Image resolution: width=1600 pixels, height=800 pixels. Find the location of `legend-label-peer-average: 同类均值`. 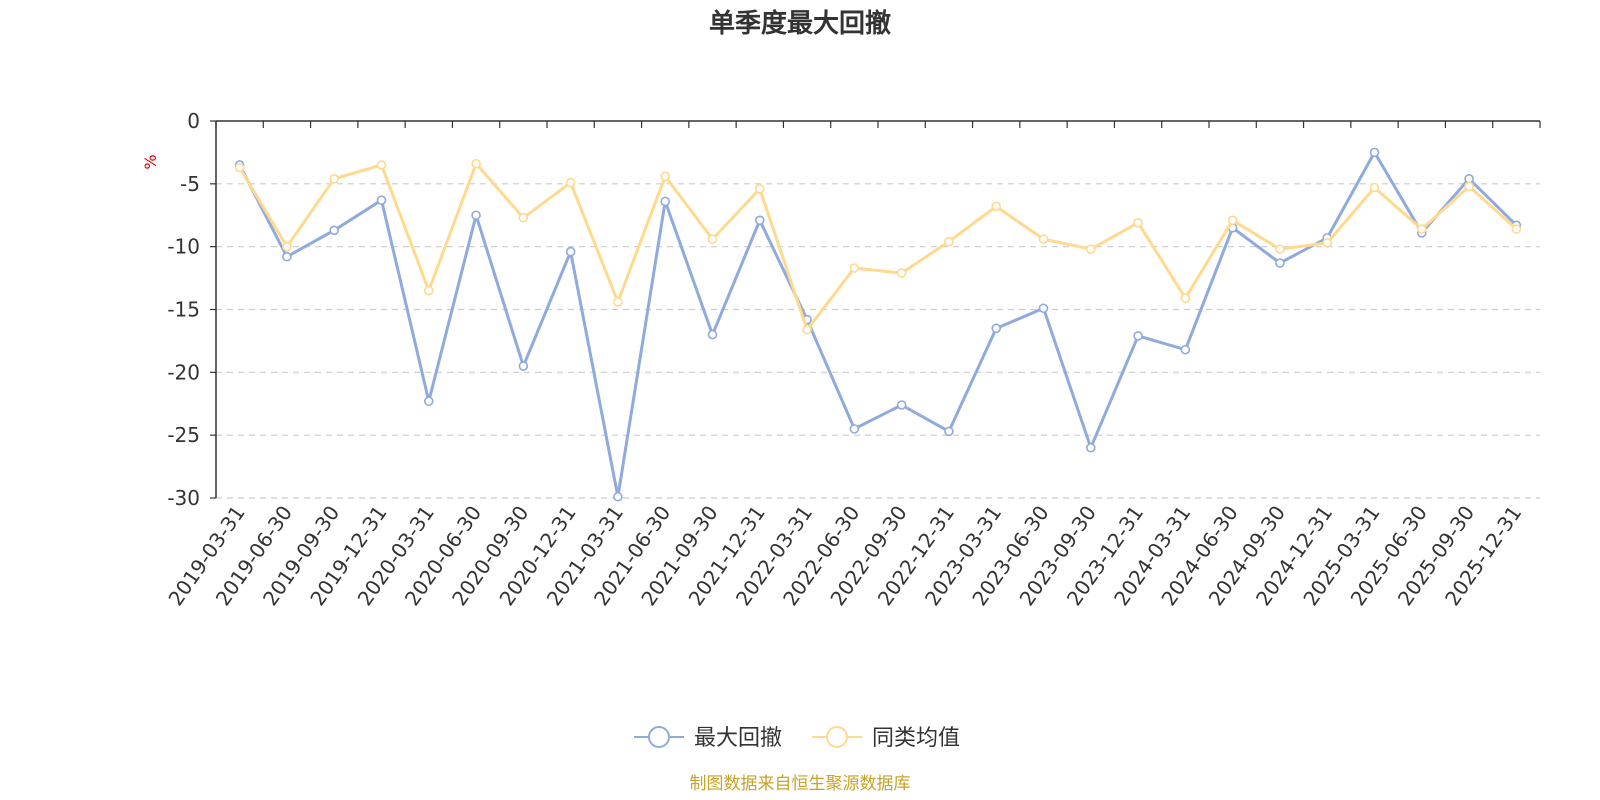

legend-label-peer-average: 同类均值 is located at coordinates (916, 738).